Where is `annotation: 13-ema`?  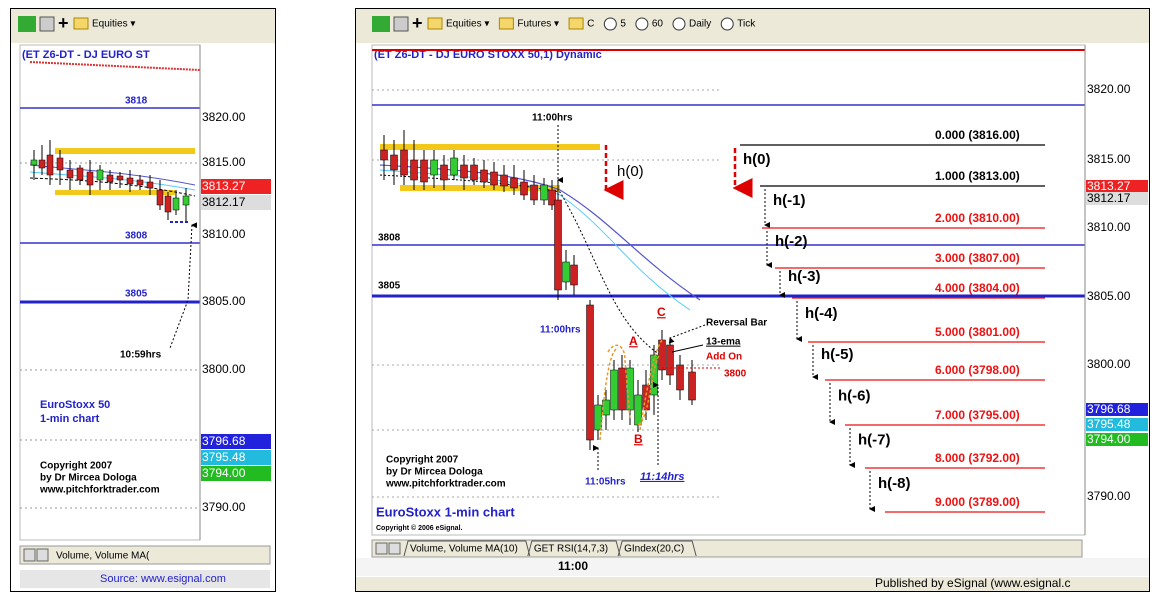
annotation: 13-ema is located at coordinates (723, 342).